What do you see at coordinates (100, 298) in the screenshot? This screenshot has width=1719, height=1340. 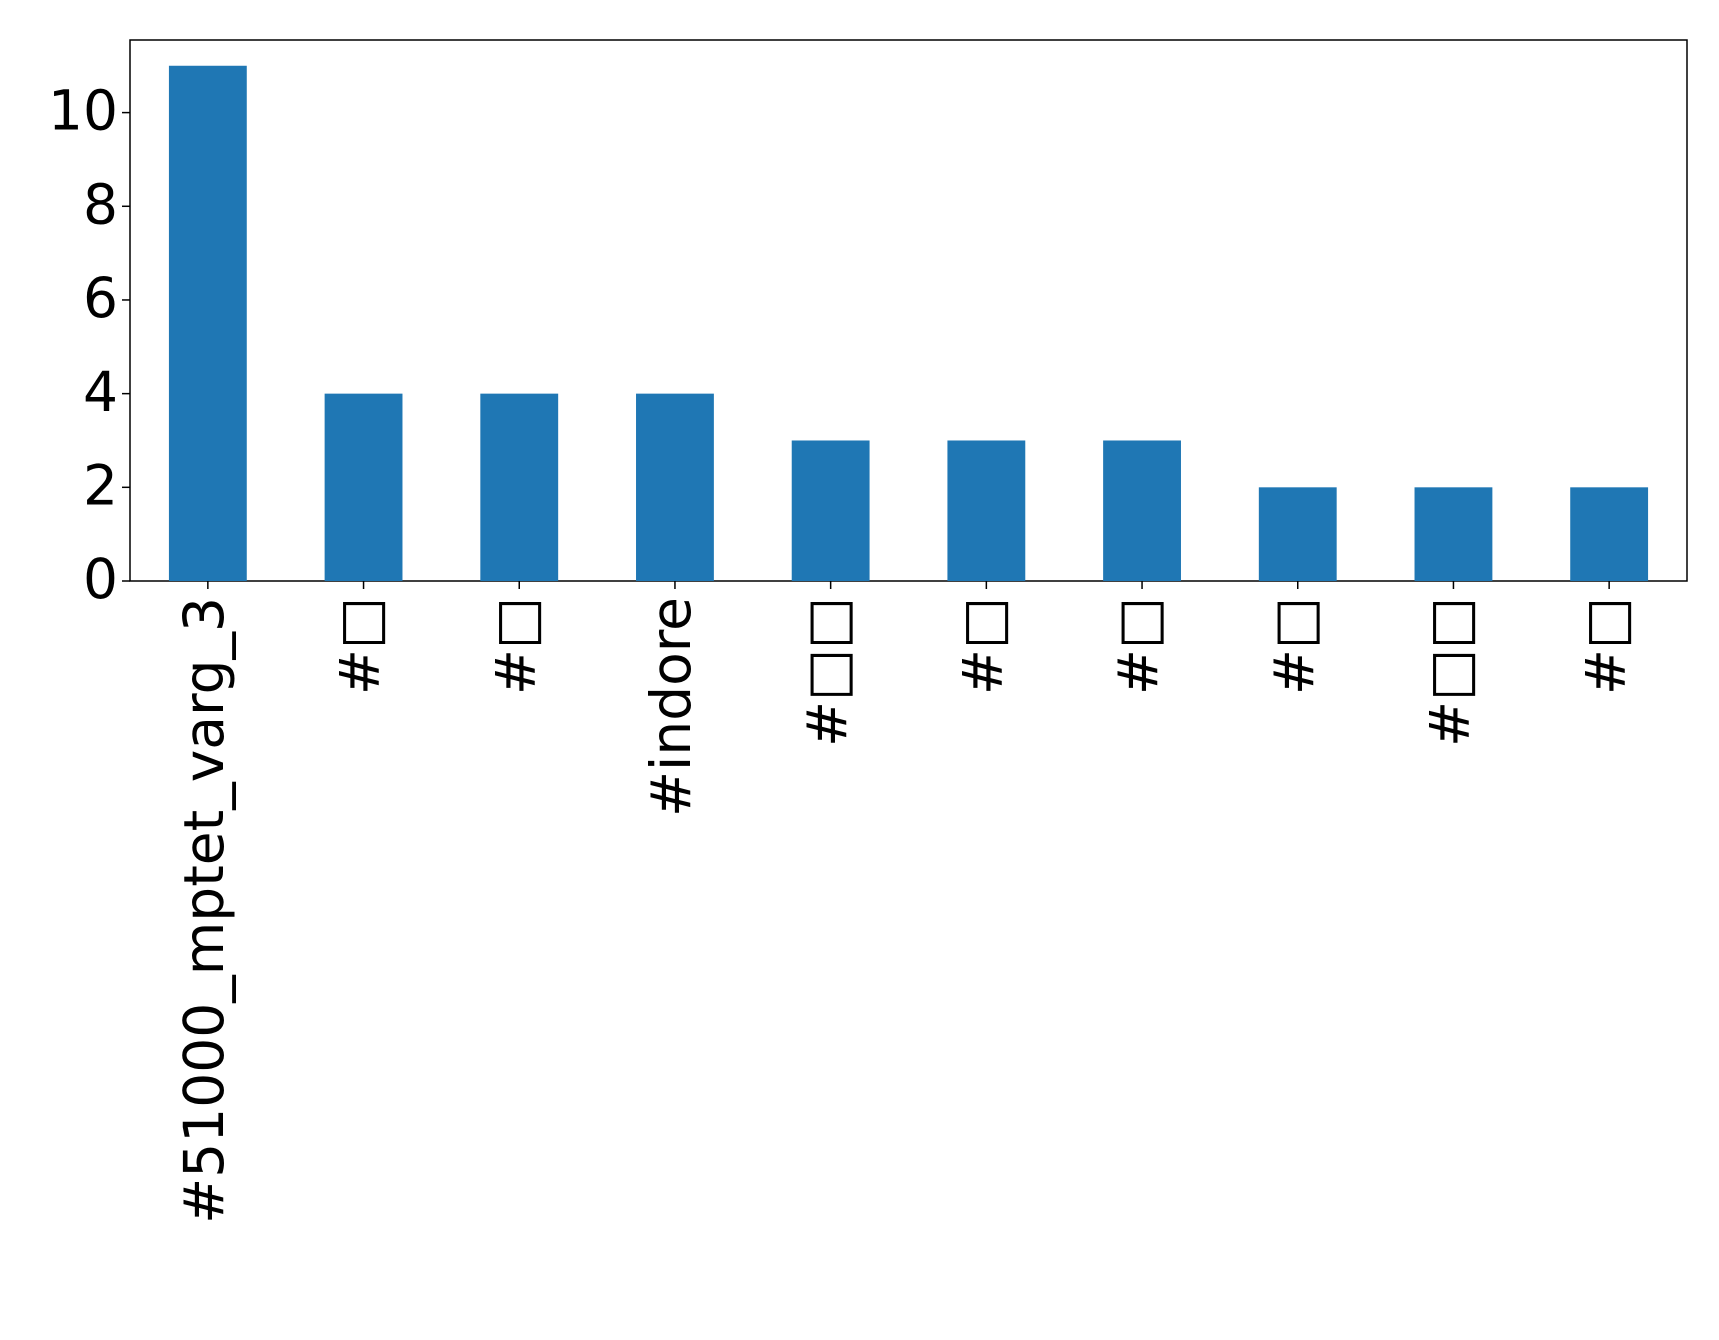 I see `y-tick-label: 6` at bounding box center [100, 298].